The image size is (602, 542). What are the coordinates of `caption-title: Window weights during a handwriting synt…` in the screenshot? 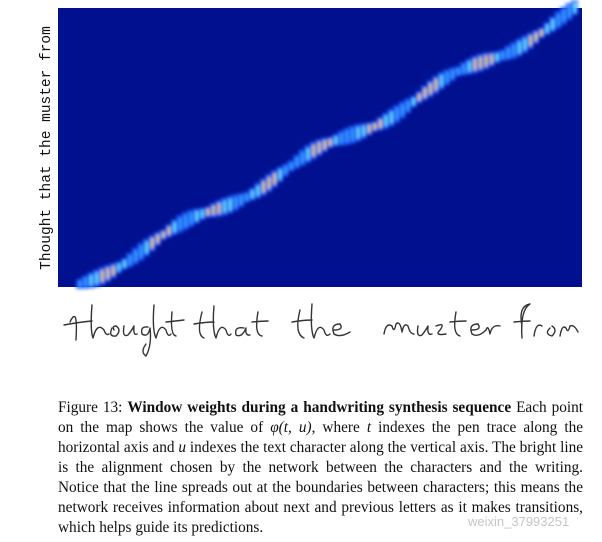 It's located at (319, 407).